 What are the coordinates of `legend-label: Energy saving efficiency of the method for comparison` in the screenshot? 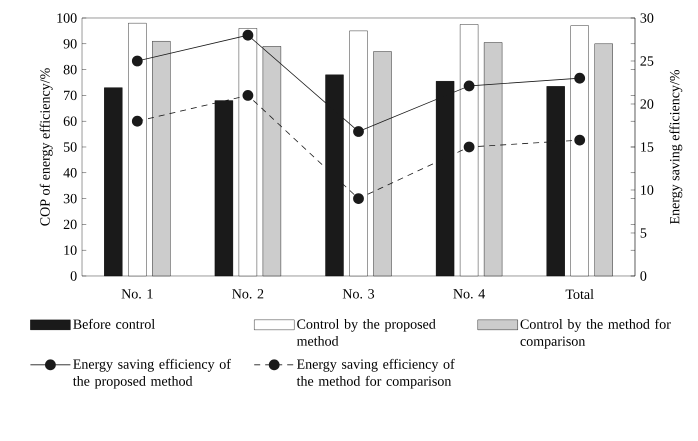 It's located at (375, 373).